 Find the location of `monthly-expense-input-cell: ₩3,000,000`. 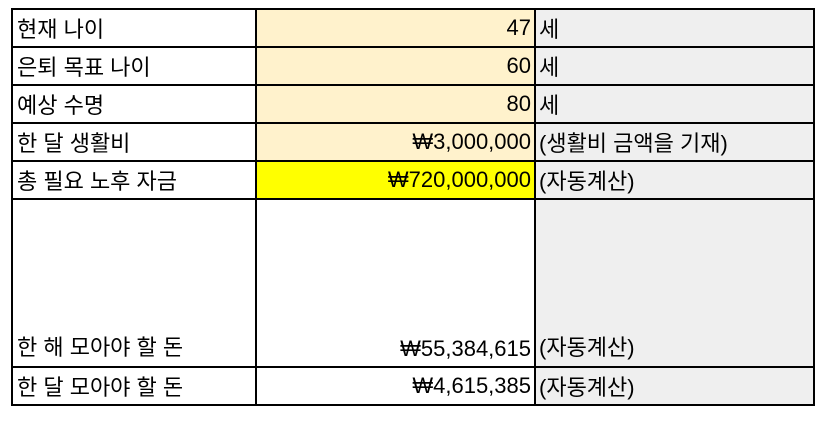

monthly-expense-input-cell: ₩3,000,000 is located at coordinates (395, 142).